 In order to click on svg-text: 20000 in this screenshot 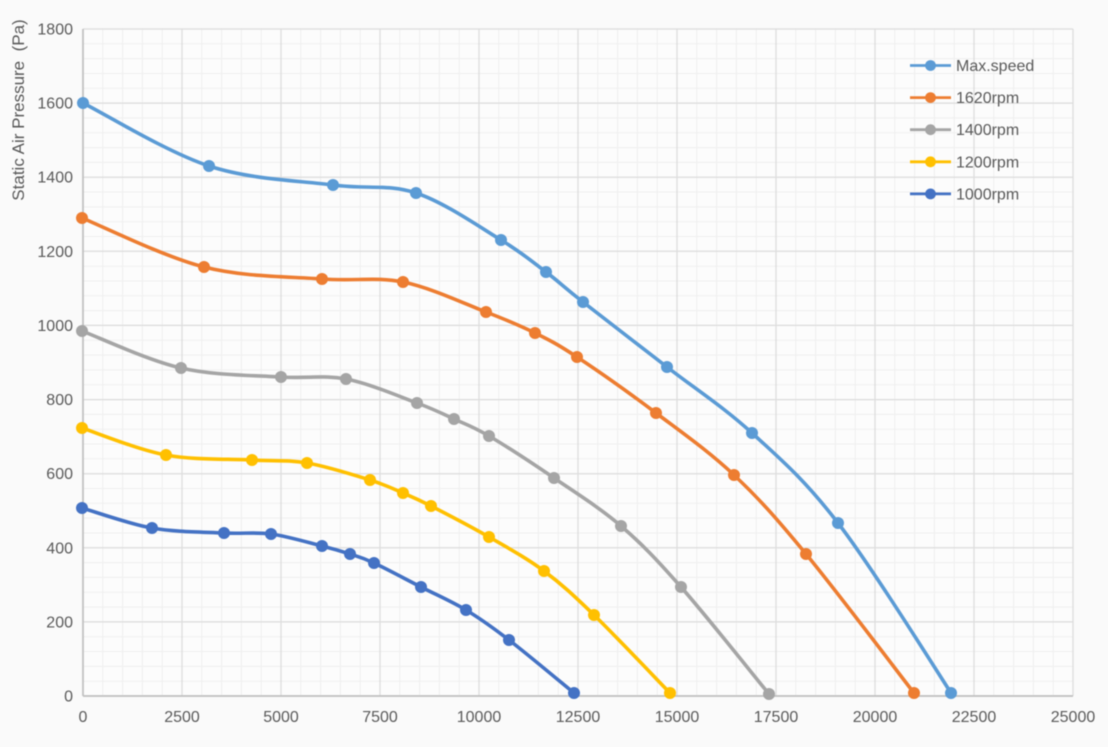, I will do `click(875, 717)`.